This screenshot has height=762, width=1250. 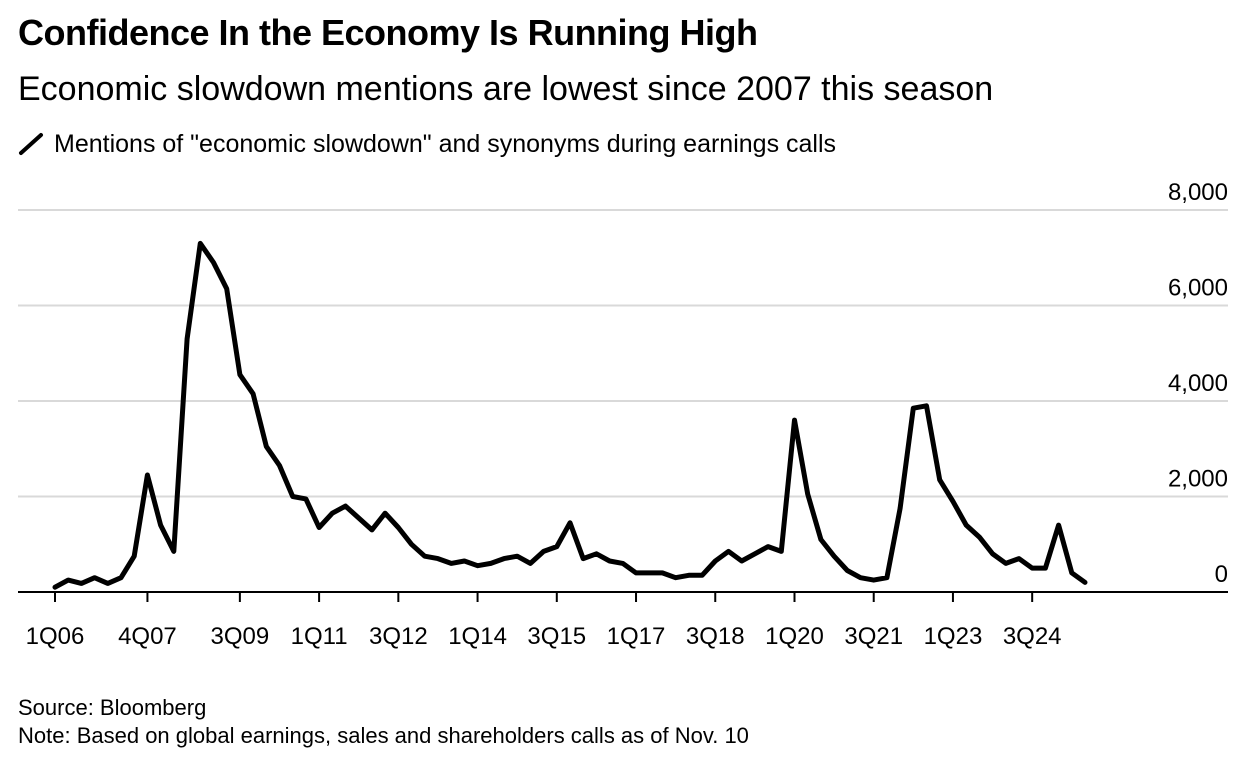 What do you see at coordinates (873, 636) in the screenshot?
I see `x-tick-label: 3Q21` at bounding box center [873, 636].